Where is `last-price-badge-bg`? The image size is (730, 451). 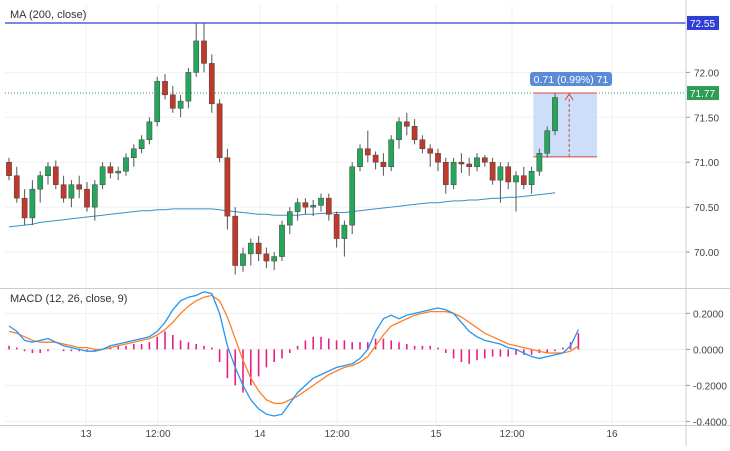 last-price-badge-bg is located at coordinates (703, 93).